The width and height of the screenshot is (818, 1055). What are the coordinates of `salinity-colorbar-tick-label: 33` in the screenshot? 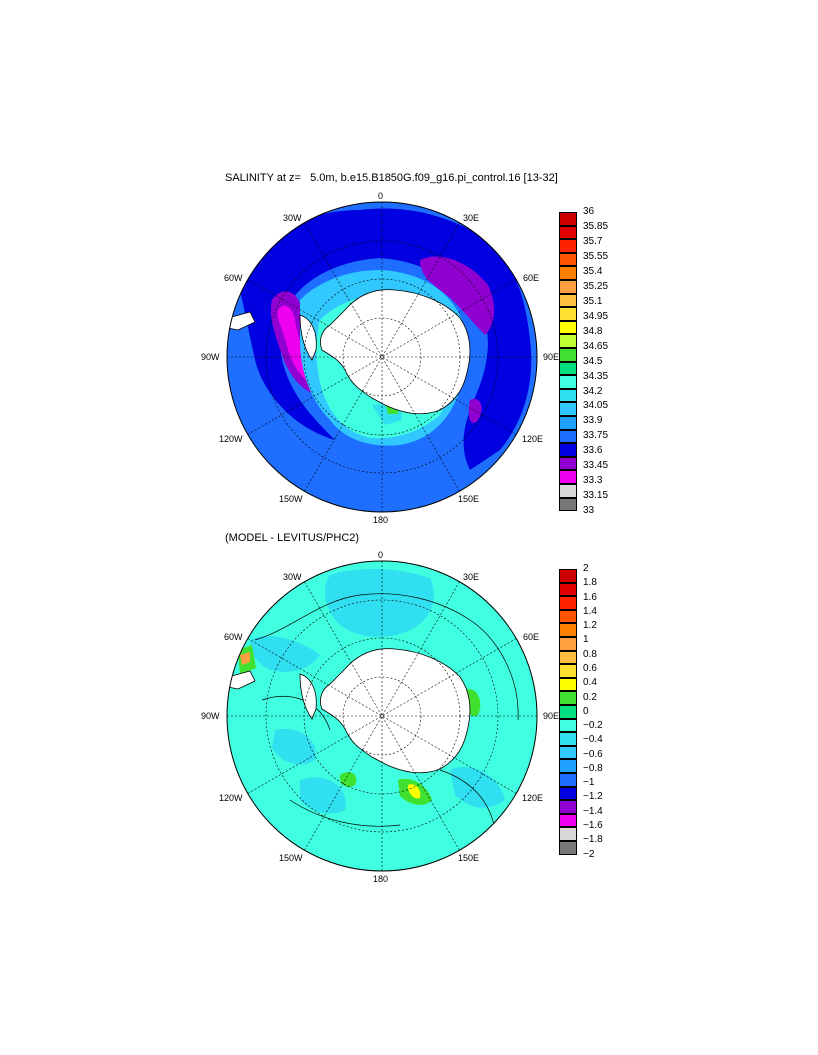 It's located at (589, 511).